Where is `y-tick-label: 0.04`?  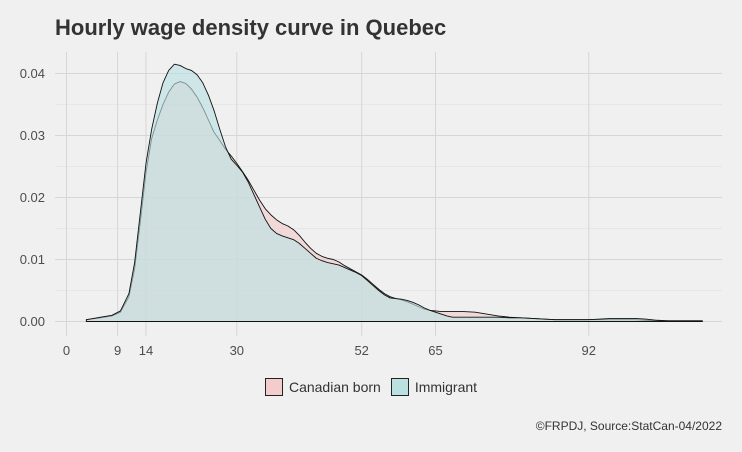
y-tick-label: 0.04 is located at coordinates (32, 73).